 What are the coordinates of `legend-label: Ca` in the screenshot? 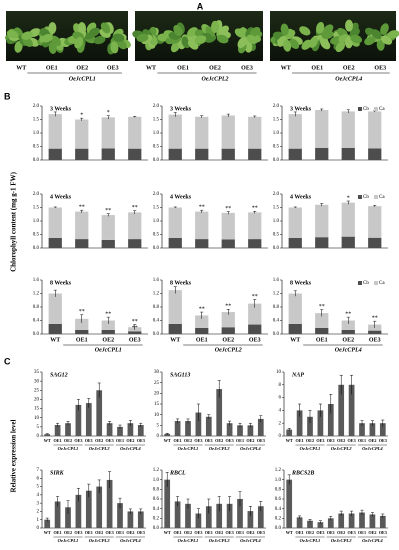 It's located at (382, 109).